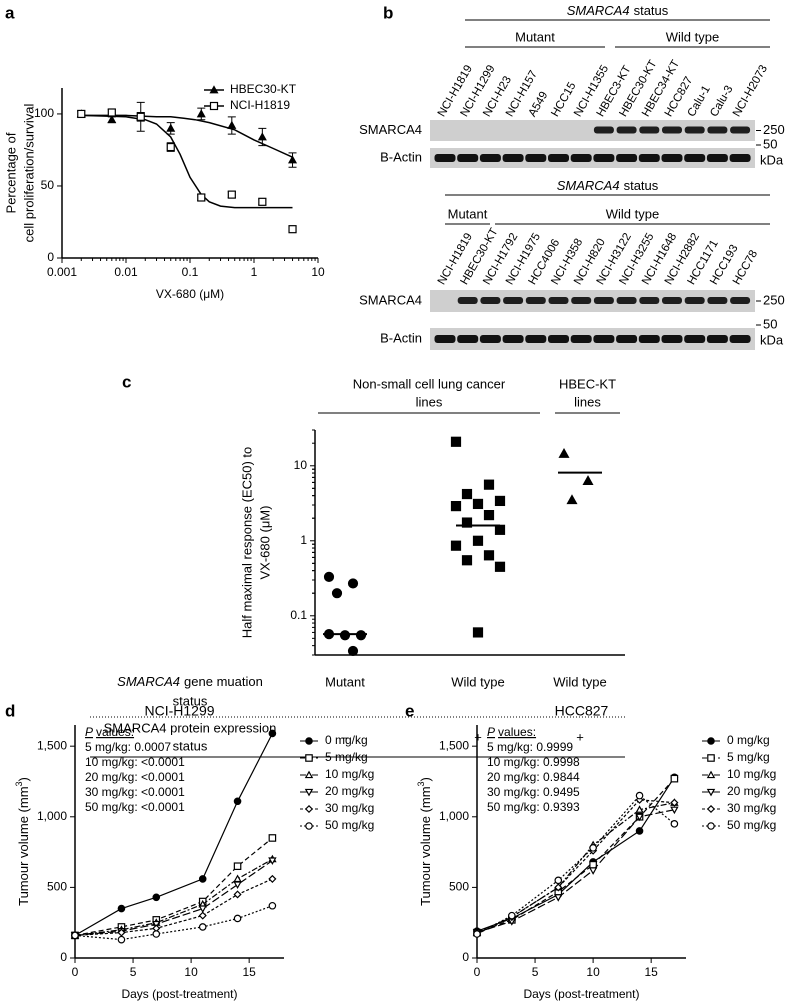  Describe the element at coordinates (128, 747) in the screenshot. I see `annotation-line: 5 mg/kg: 0.0007` at that location.